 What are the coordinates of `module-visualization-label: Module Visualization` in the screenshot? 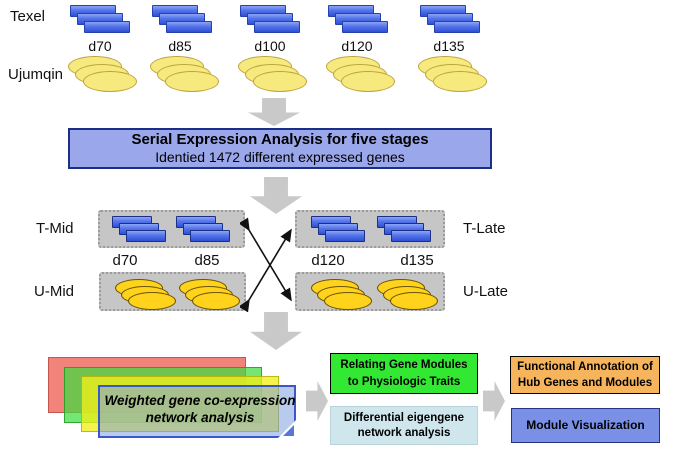 It's located at (585, 425).